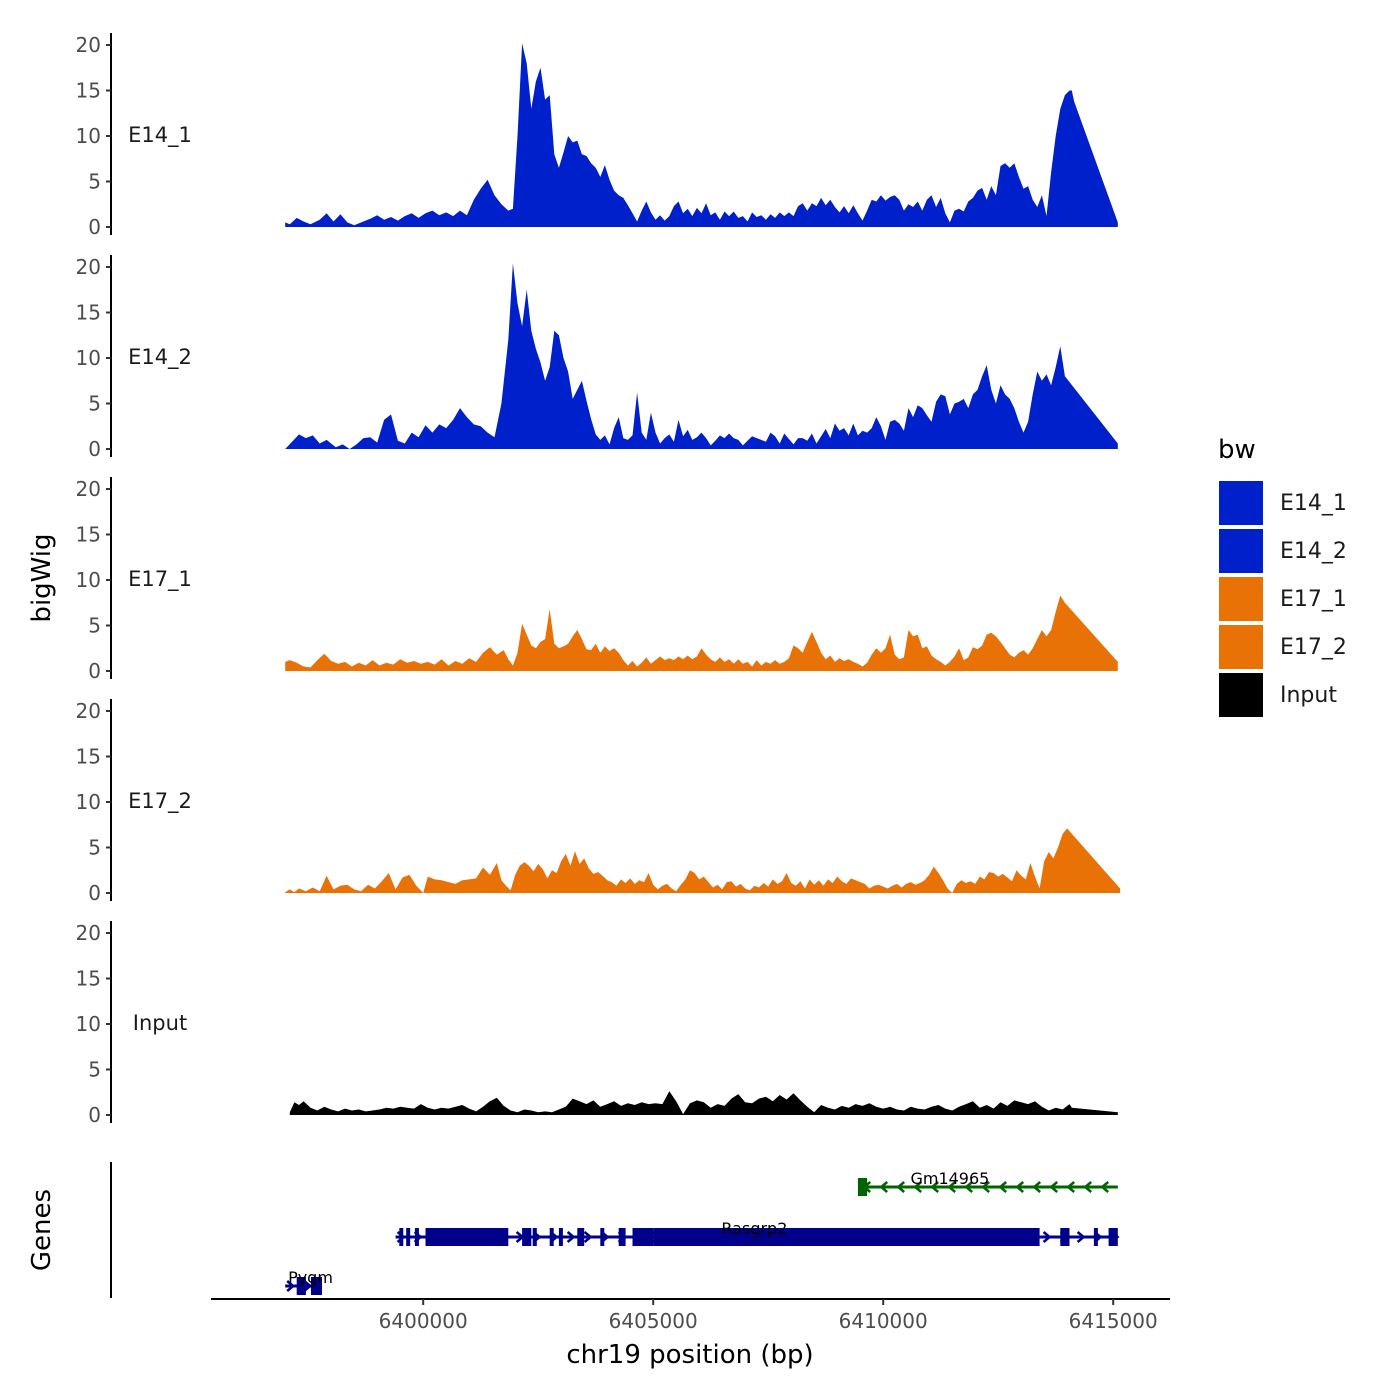  I want to click on gene-pygm: Pygm, so click(309, 1281).